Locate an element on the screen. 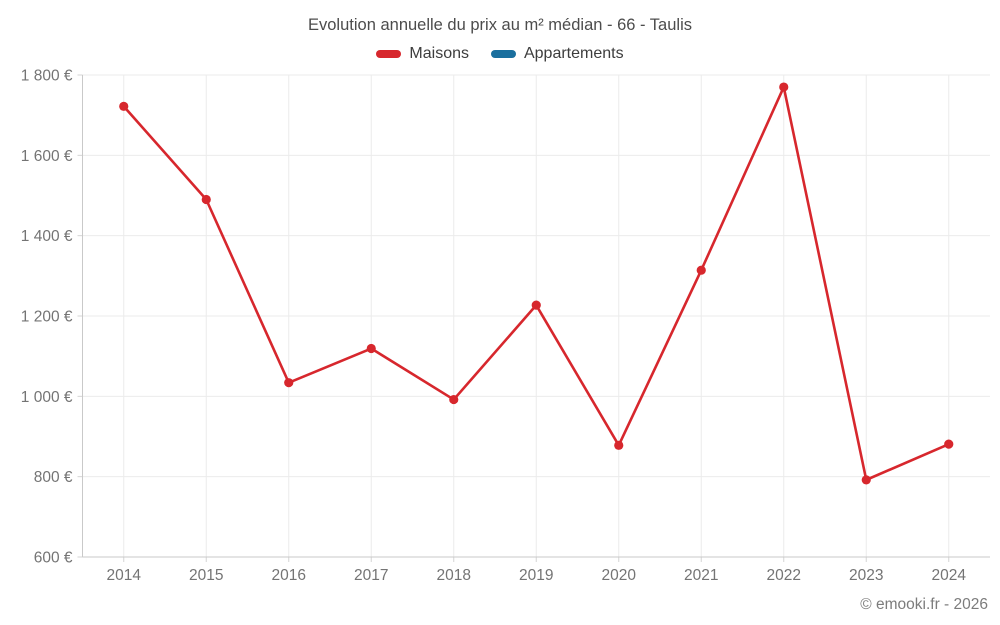  legend-label-appartements: Appartements is located at coordinates (573, 53).